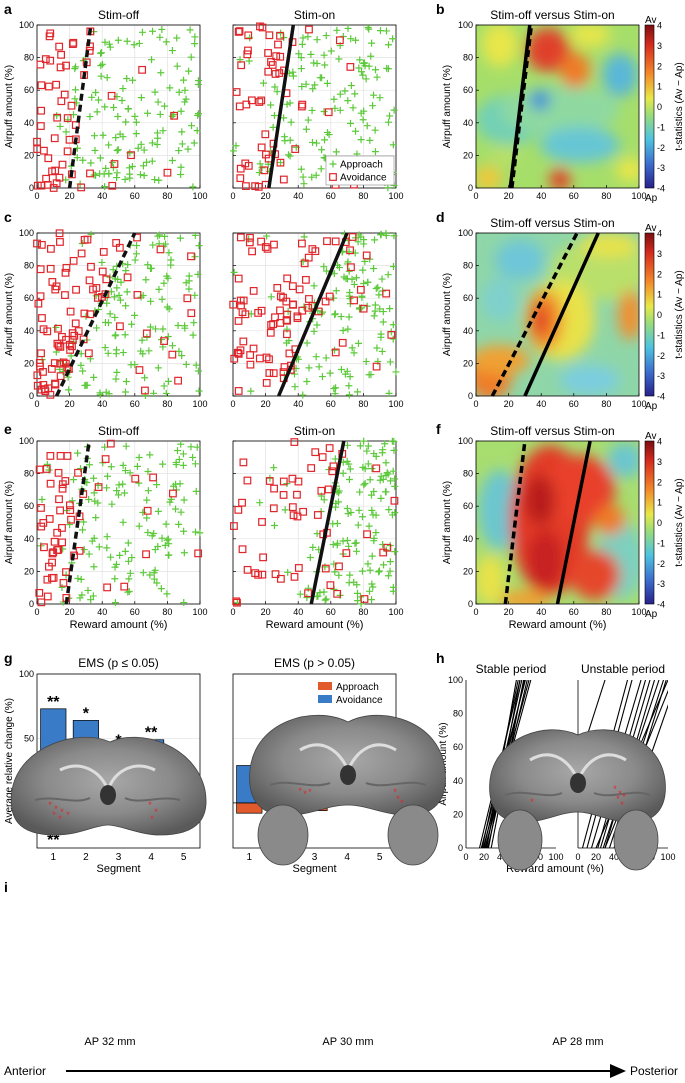  I want to click on x-tick-label: 100, so click(638, 404).